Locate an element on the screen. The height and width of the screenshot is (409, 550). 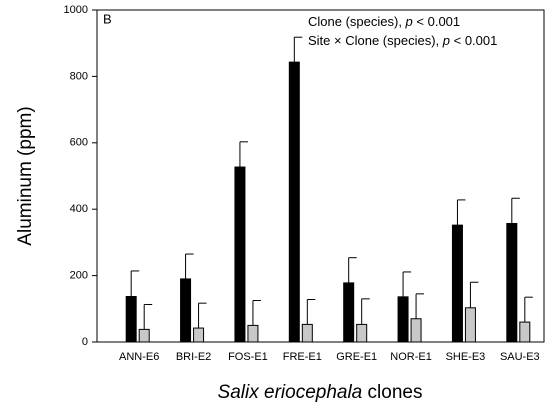
x-tick-label: ANN-E6 is located at coordinates (139, 357).